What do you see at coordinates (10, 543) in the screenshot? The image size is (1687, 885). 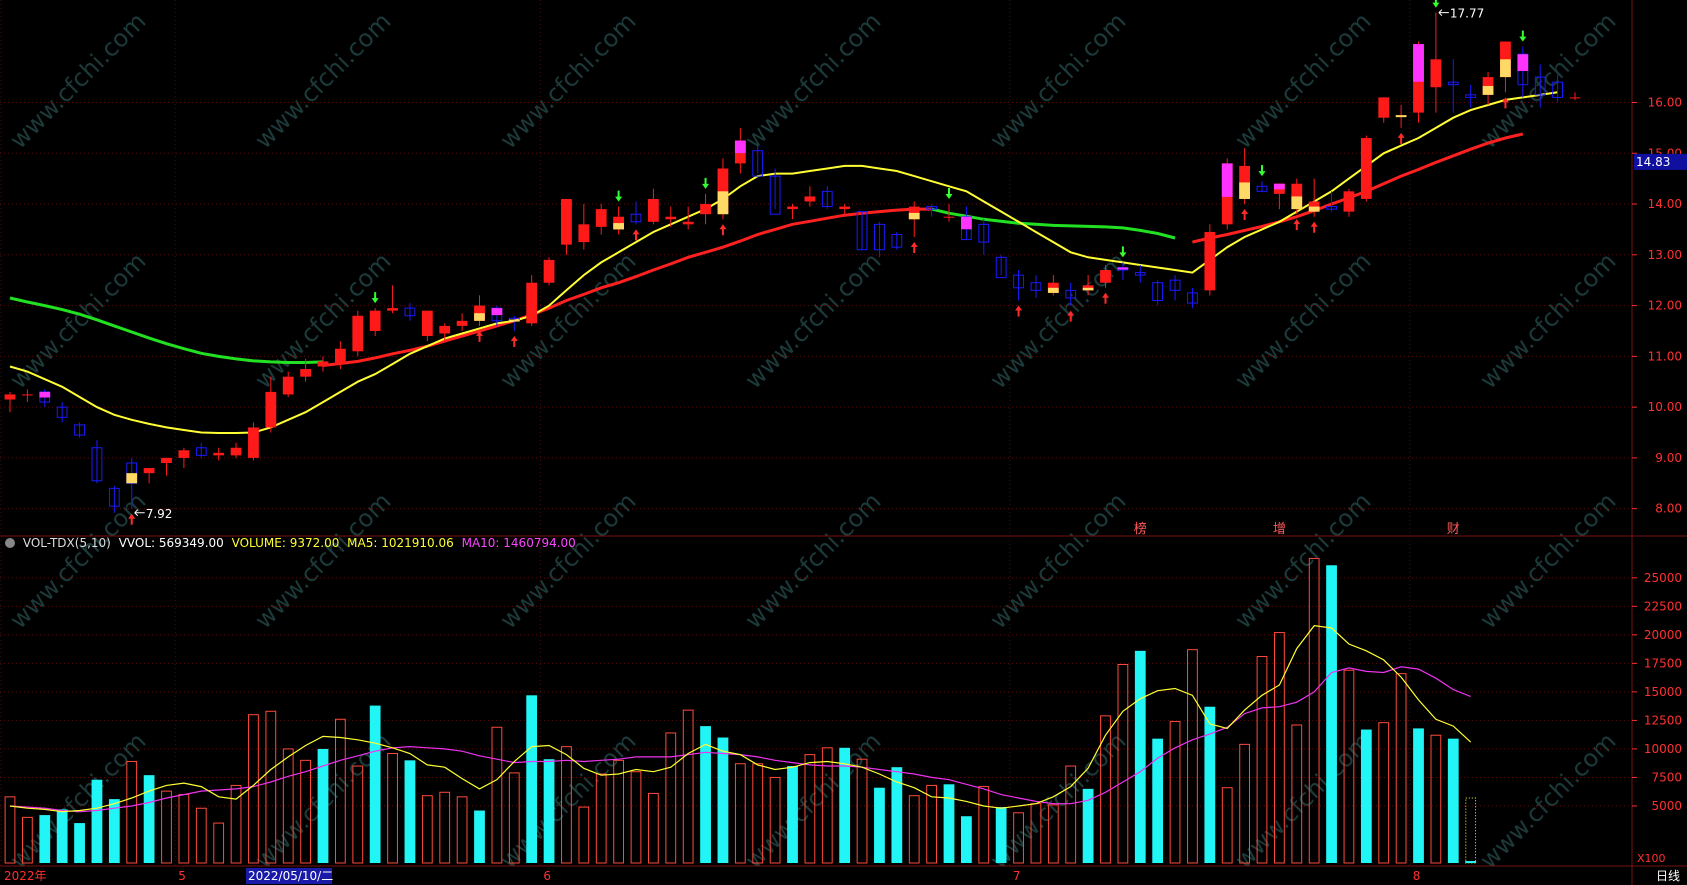 I see `circle-chevron-icon` at bounding box center [10, 543].